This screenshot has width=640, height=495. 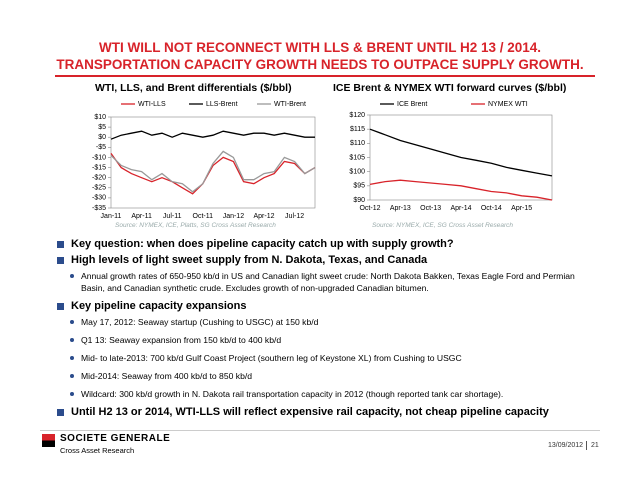 I want to click on y-tick-label: $120, so click(x=357, y=115).